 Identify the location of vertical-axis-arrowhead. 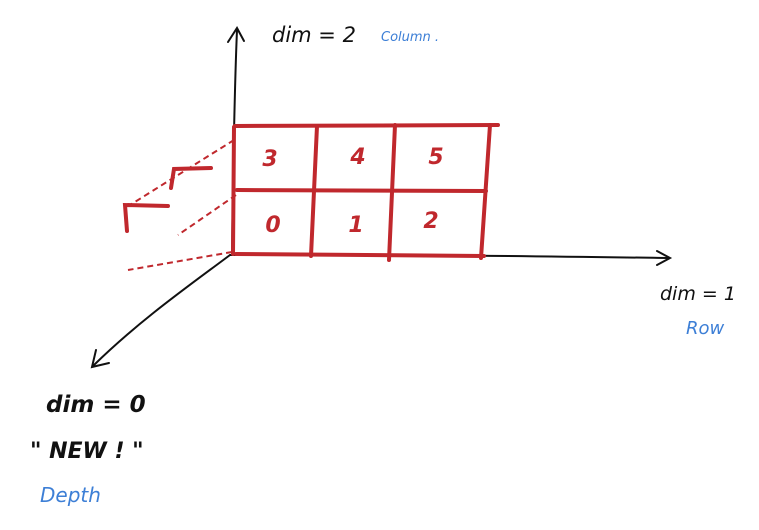
(236, 34).